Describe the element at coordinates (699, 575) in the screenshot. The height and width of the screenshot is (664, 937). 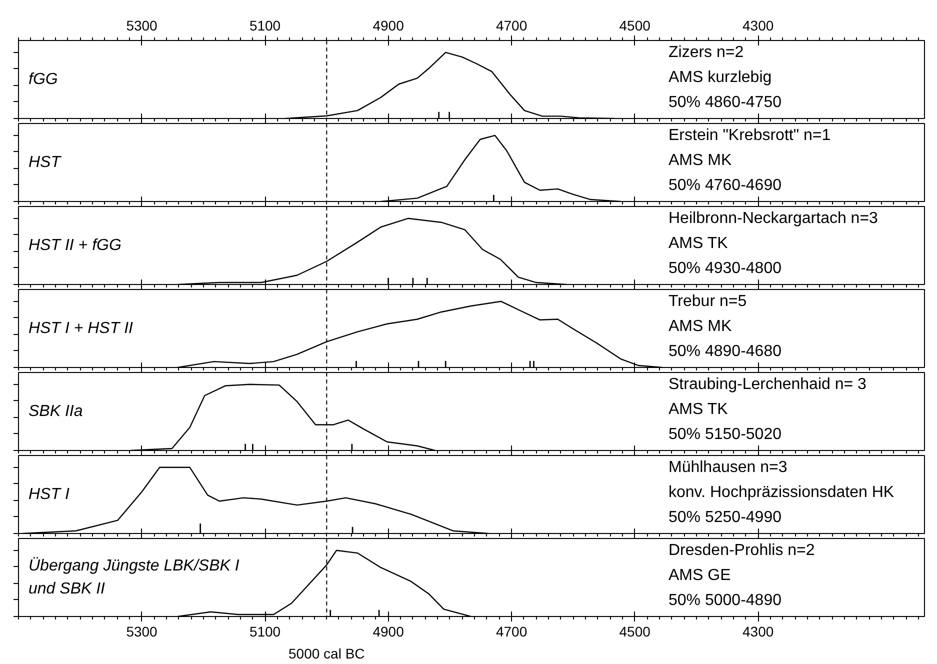
I see `annotation: AMS GE` at that location.